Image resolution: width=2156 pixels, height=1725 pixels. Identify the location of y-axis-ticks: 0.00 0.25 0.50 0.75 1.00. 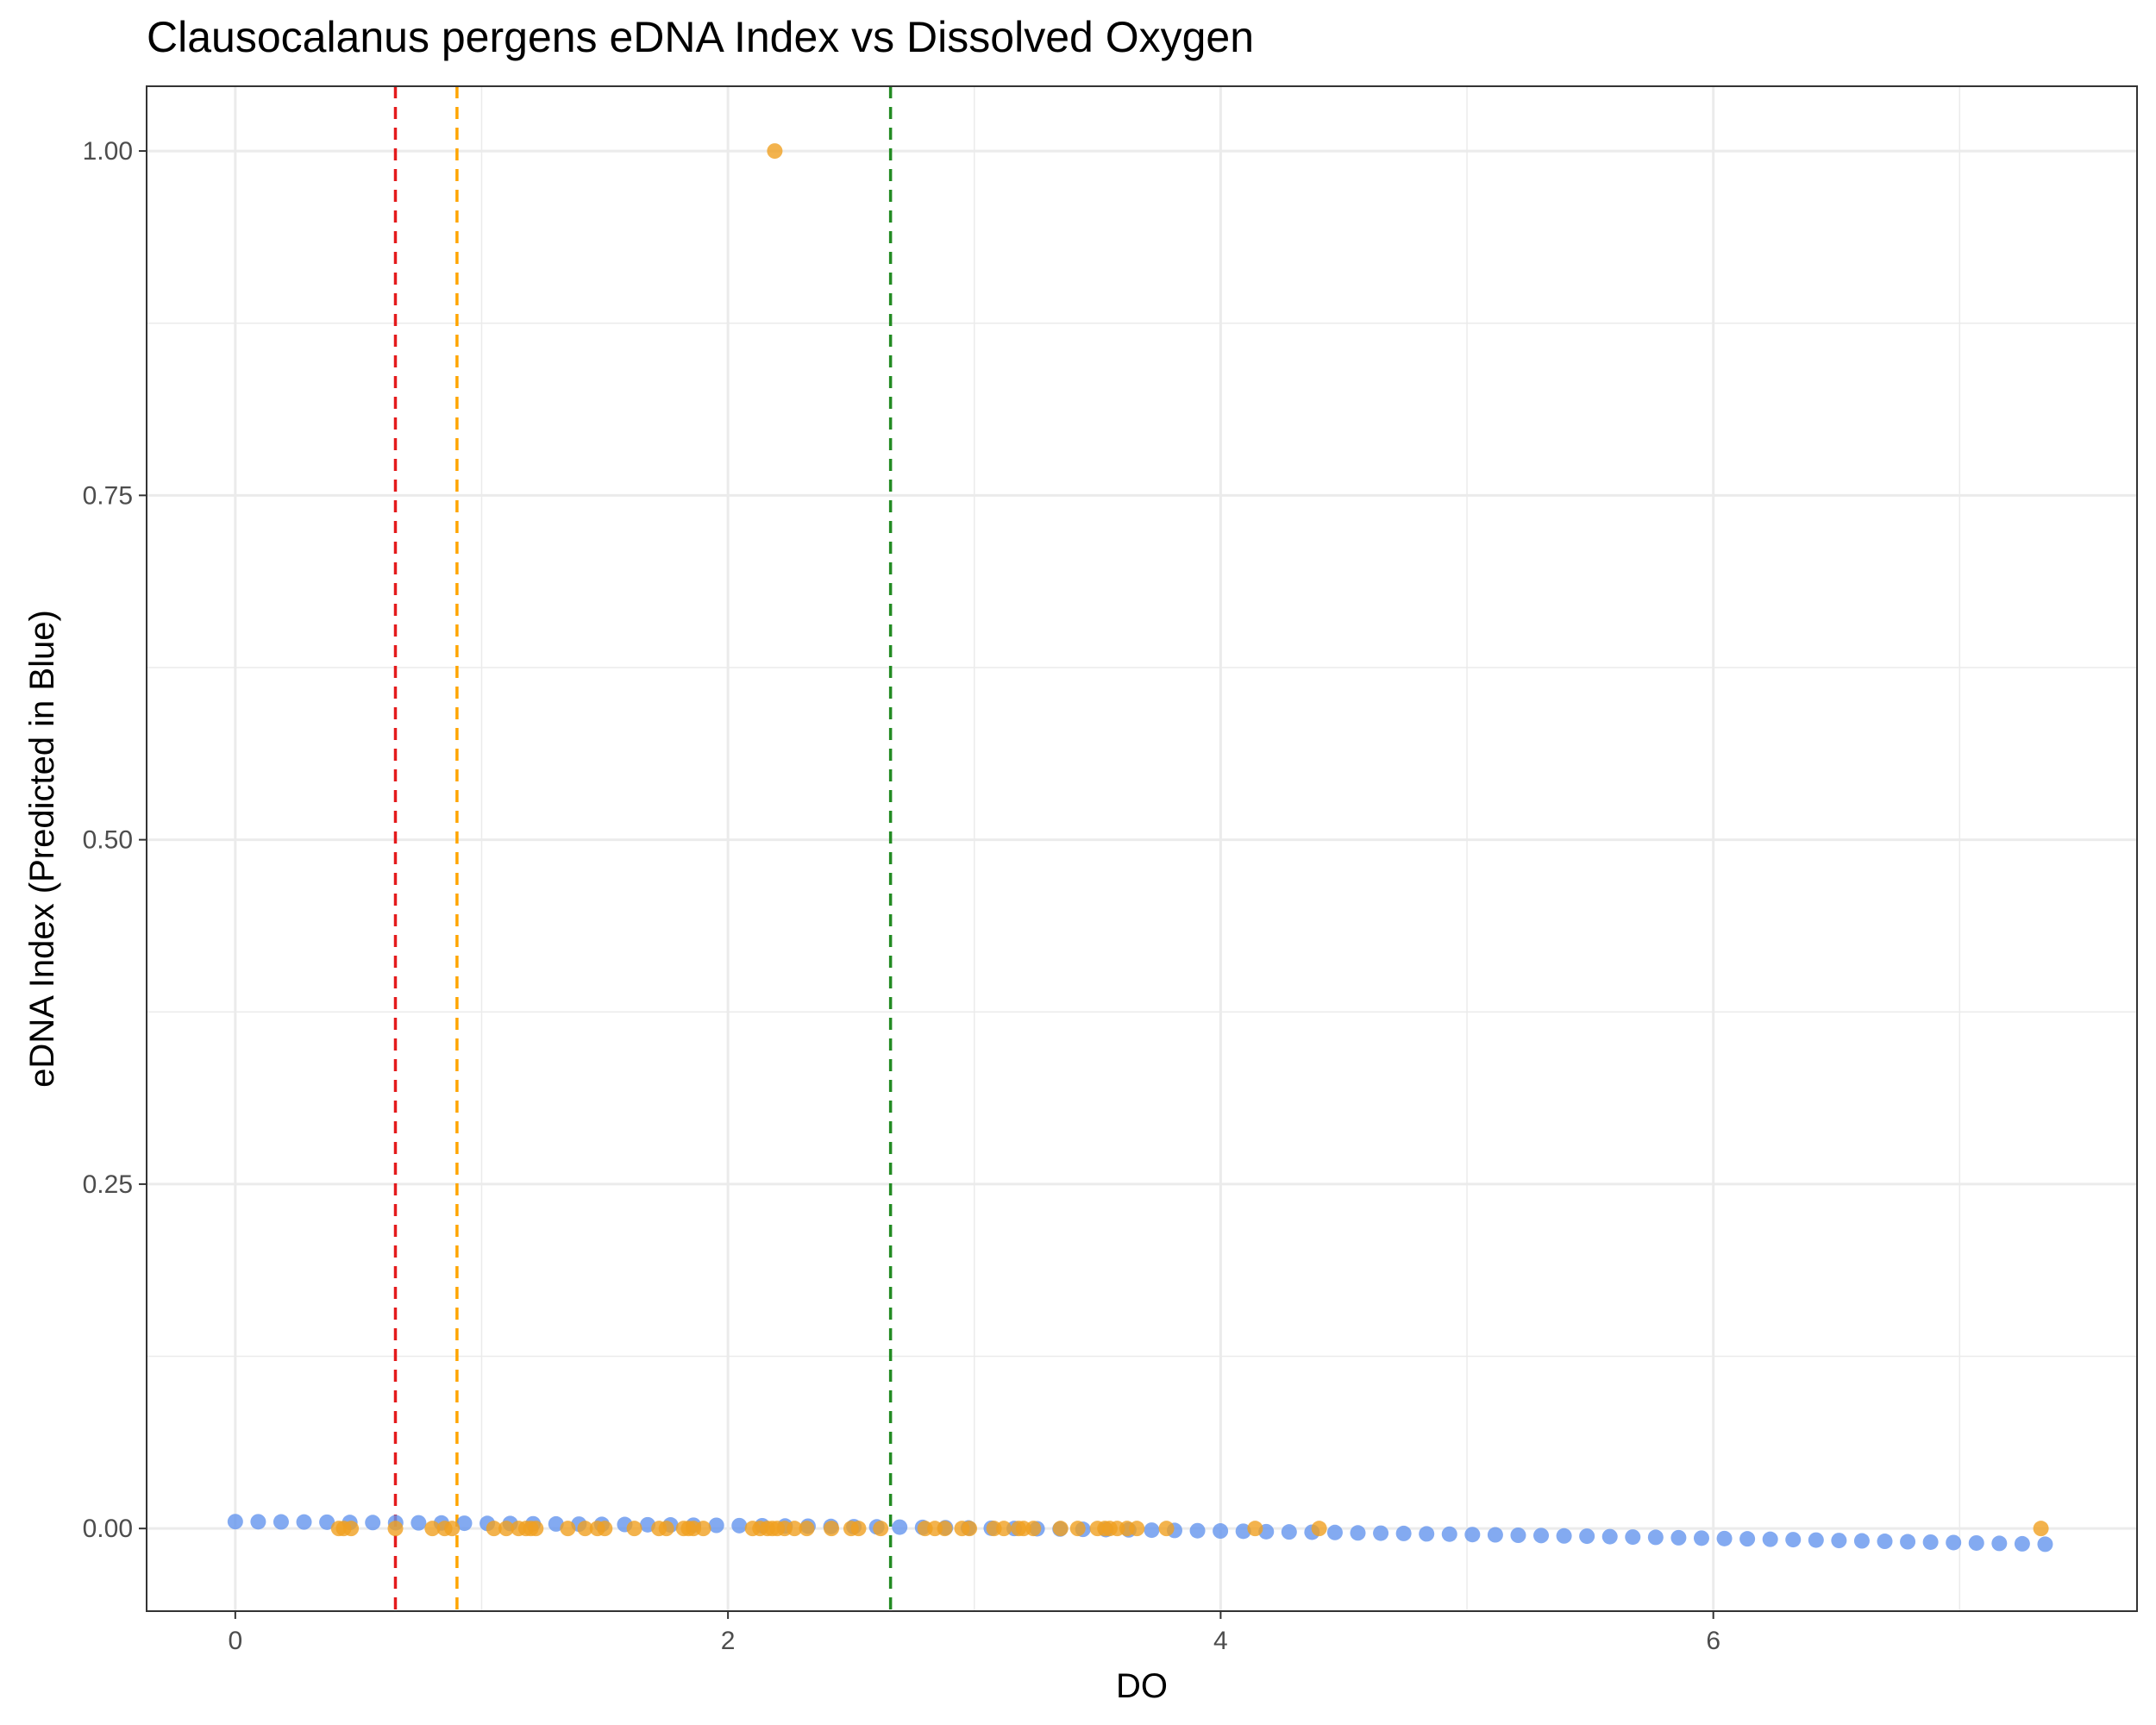
(115, 840).